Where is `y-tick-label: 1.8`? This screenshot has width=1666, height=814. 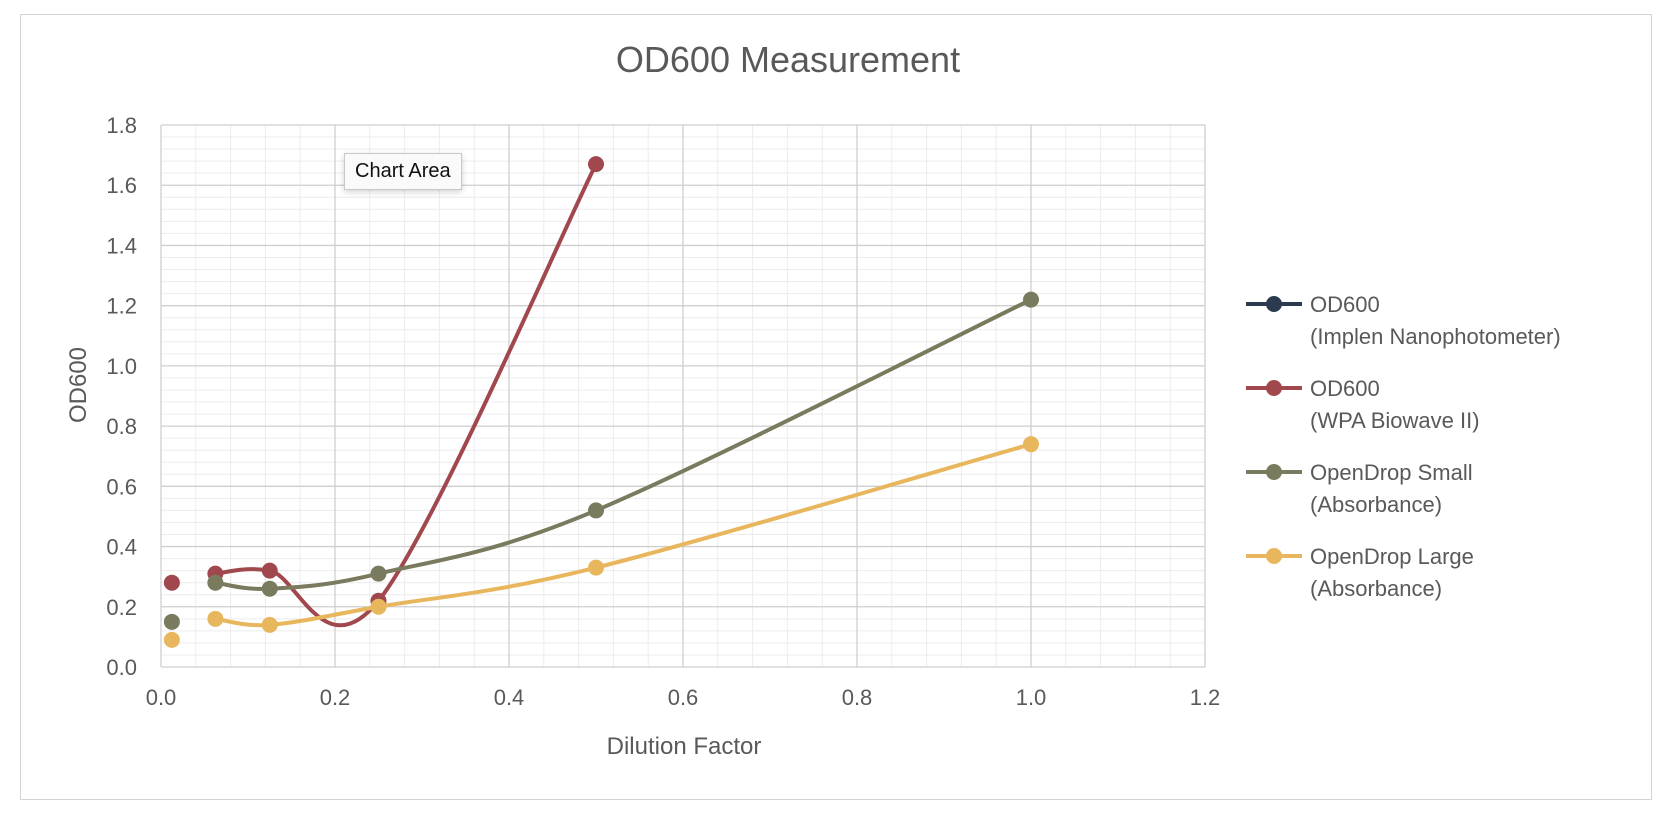
y-tick-label: 1.8 is located at coordinates (121, 125).